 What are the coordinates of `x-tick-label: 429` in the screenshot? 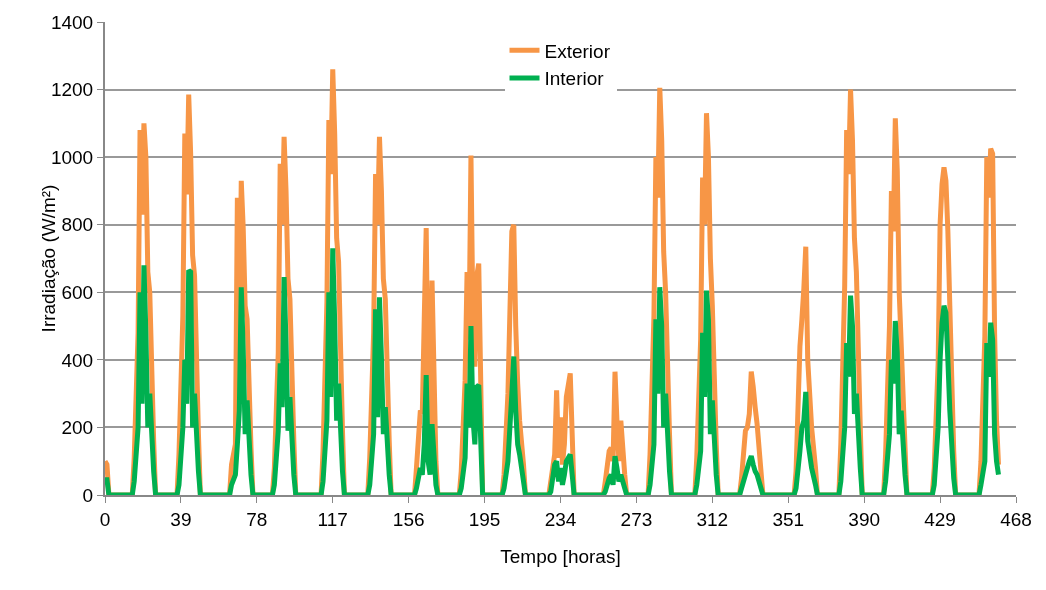 It's located at (940, 519).